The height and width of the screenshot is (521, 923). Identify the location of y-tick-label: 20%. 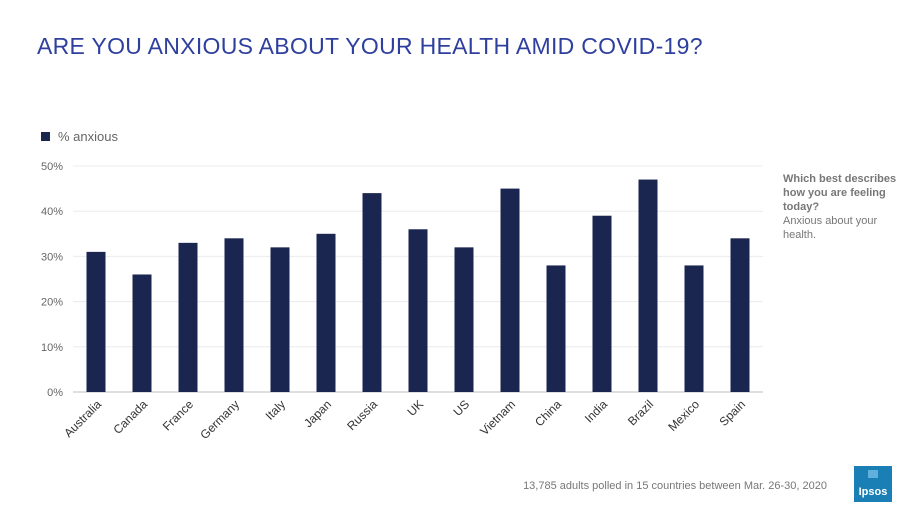
(52, 303).